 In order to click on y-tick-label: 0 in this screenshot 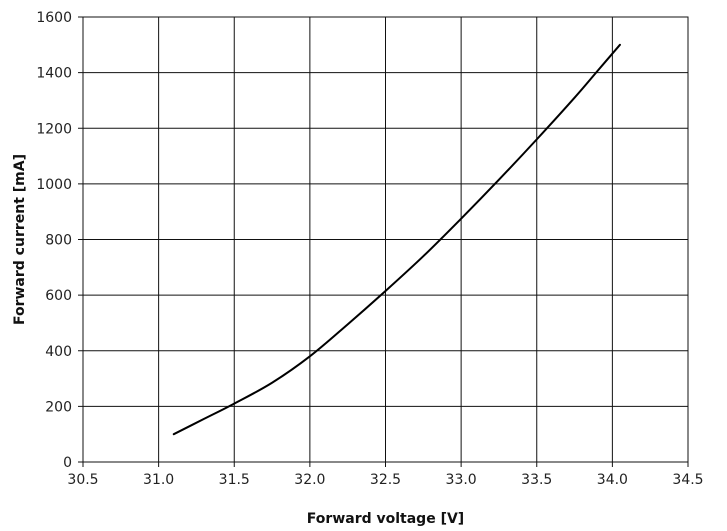, I will do `click(67, 463)`.